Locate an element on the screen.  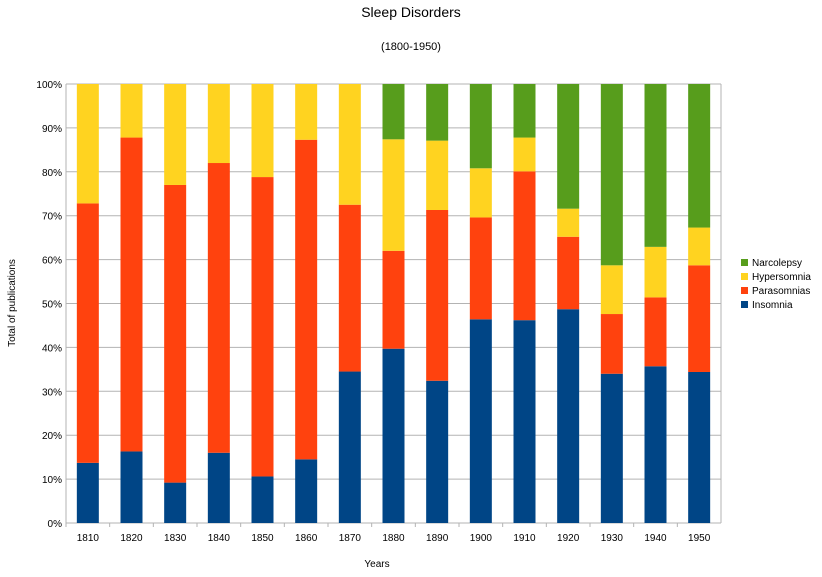
y-axis-label: Total of publications is located at coordinates (12, 303).